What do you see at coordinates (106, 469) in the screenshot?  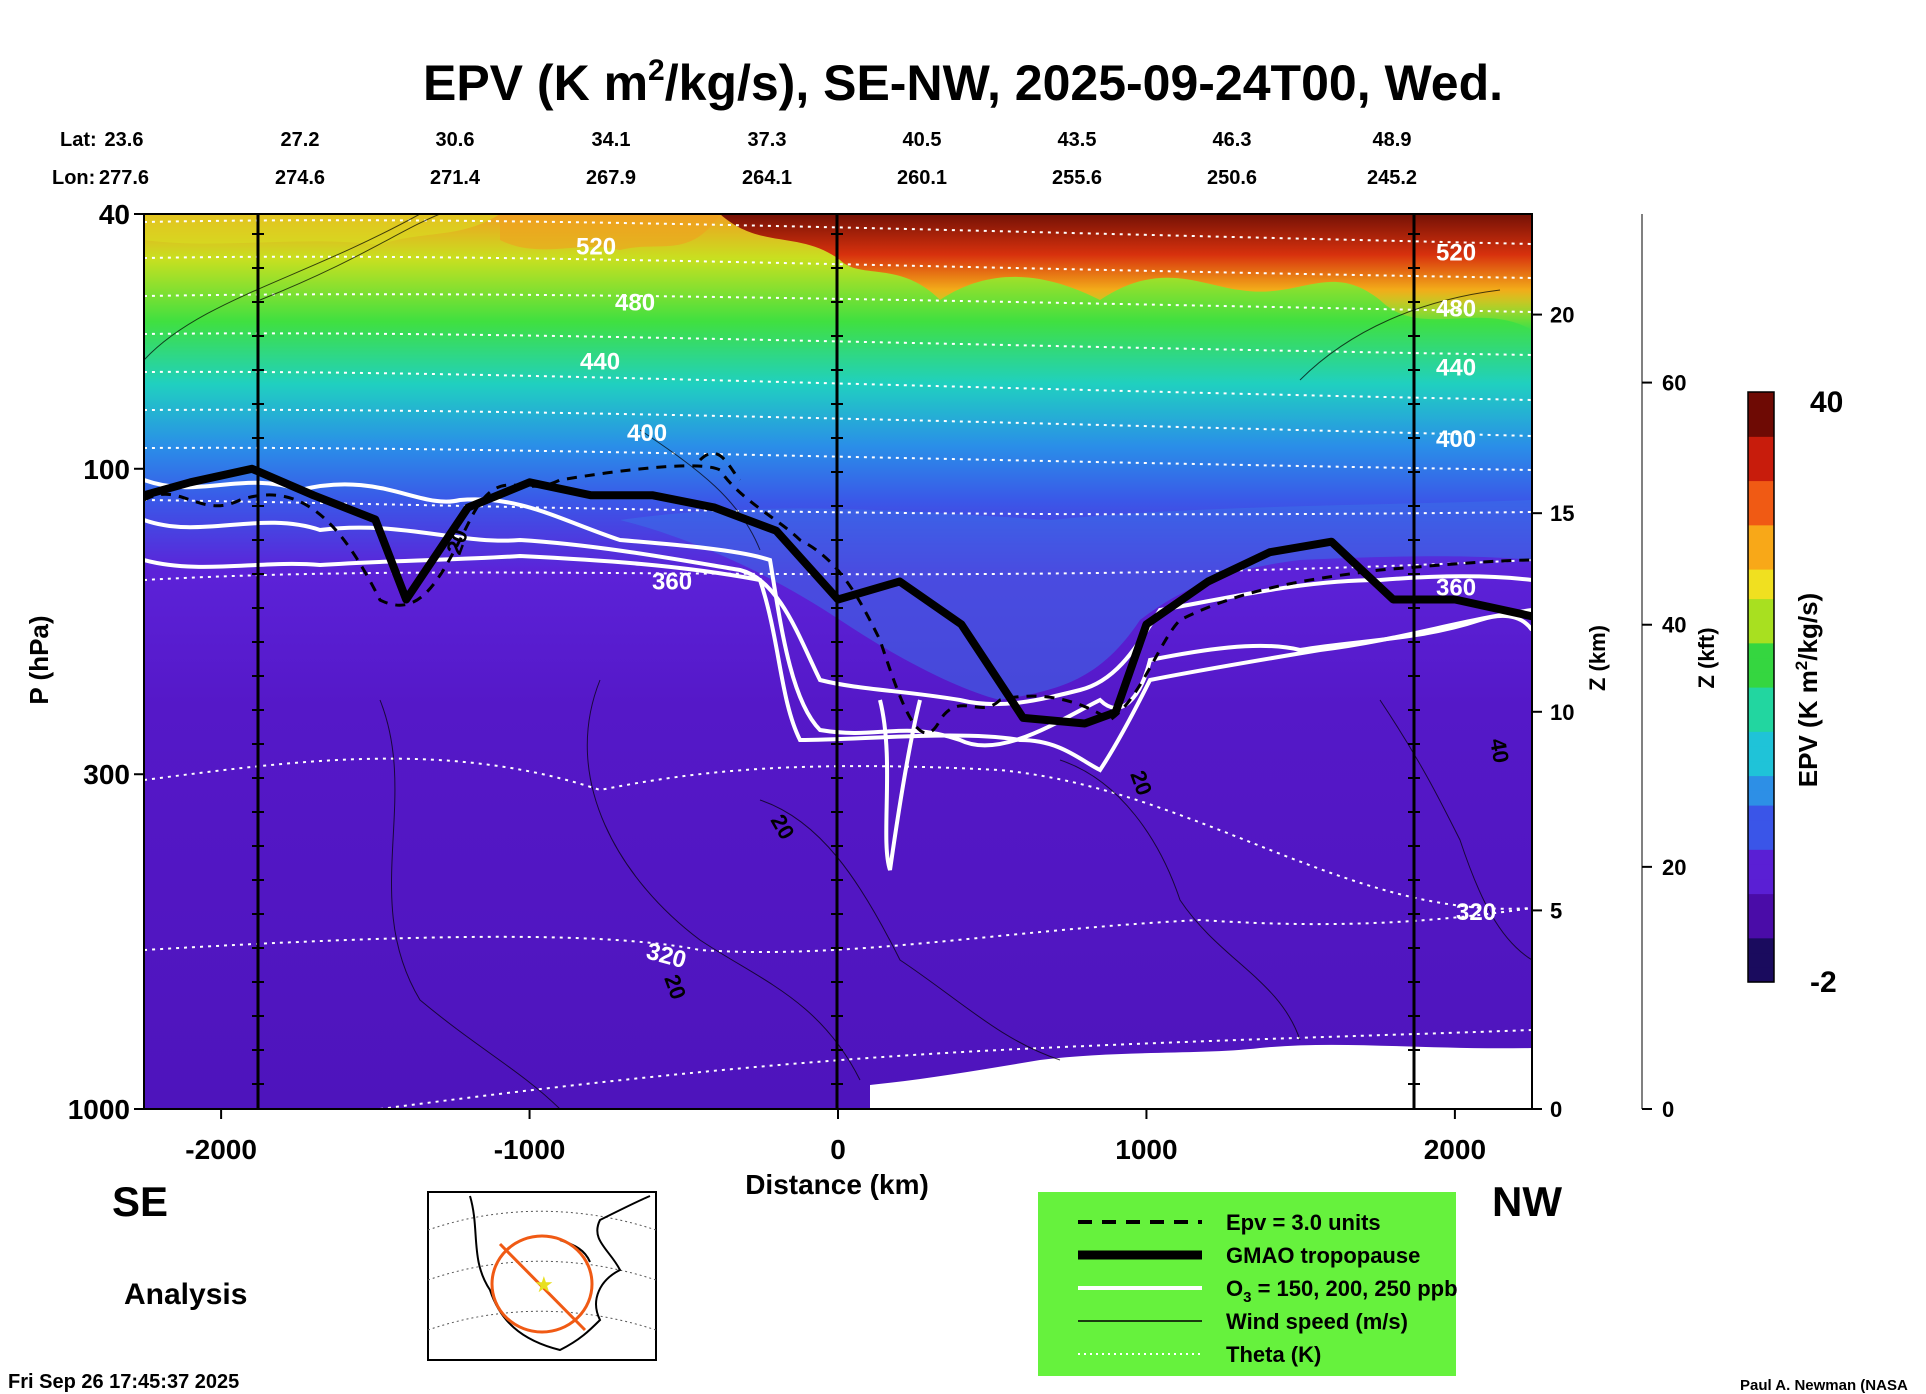 I see `y-tick-label: 100` at bounding box center [106, 469].